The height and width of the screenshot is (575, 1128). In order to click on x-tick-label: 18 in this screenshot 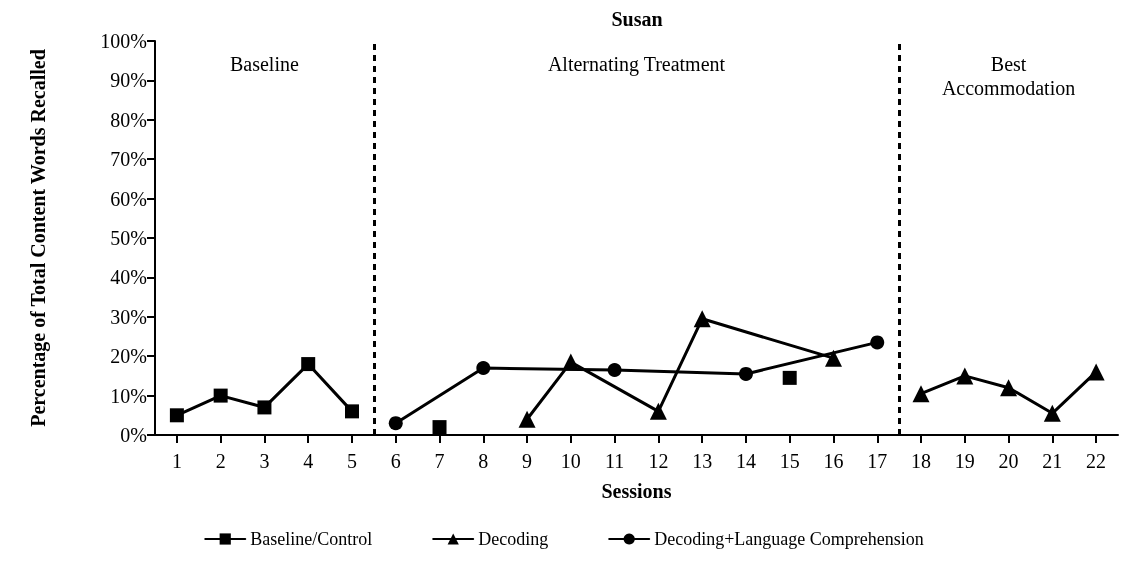, I will do `click(921, 461)`.